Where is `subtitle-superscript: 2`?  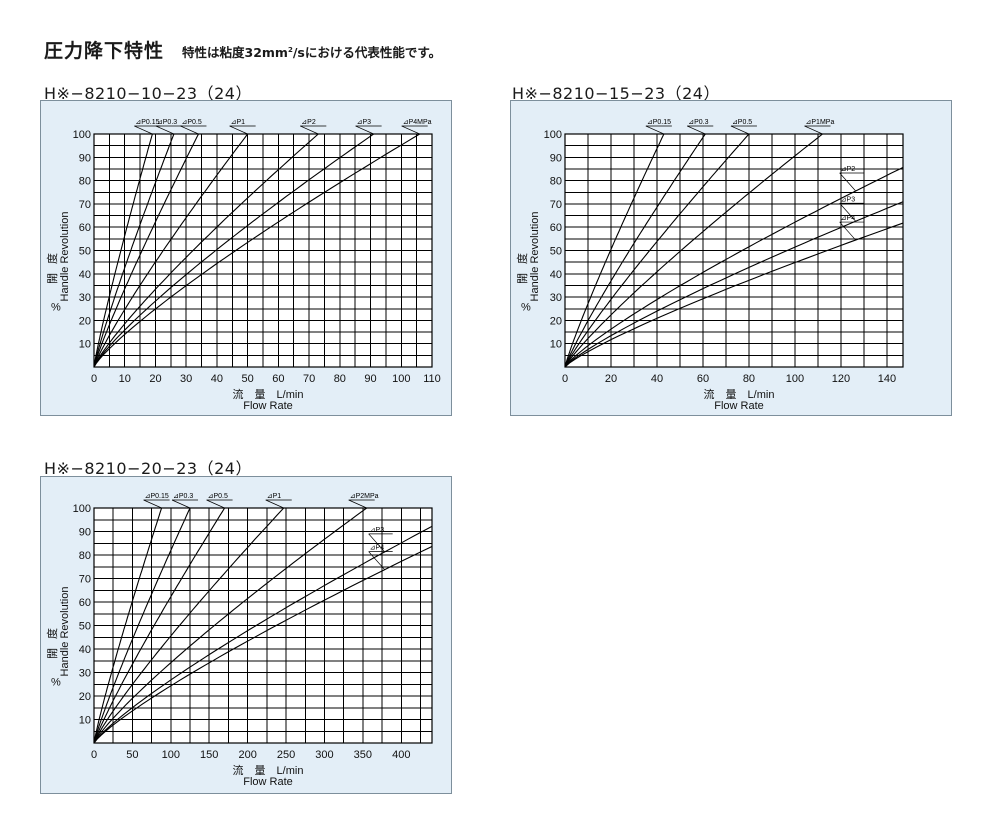 subtitle-superscript: 2 is located at coordinates (290, 49).